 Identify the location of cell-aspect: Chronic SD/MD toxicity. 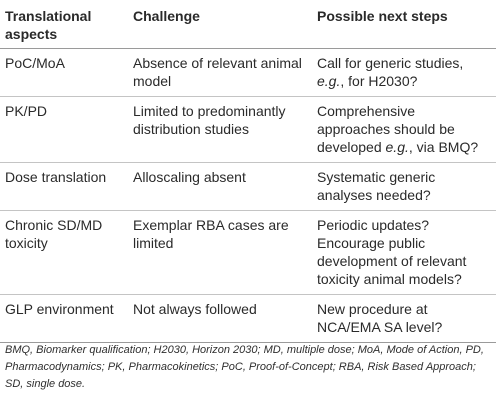
(54, 234).